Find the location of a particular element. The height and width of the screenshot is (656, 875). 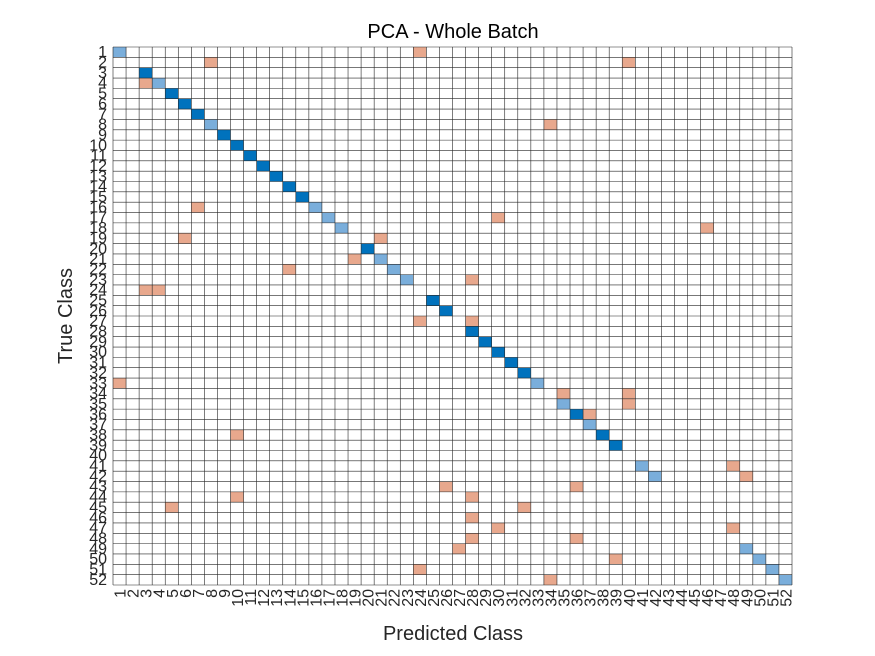

y-tick-label: 50 is located at coordinates (98, 559).